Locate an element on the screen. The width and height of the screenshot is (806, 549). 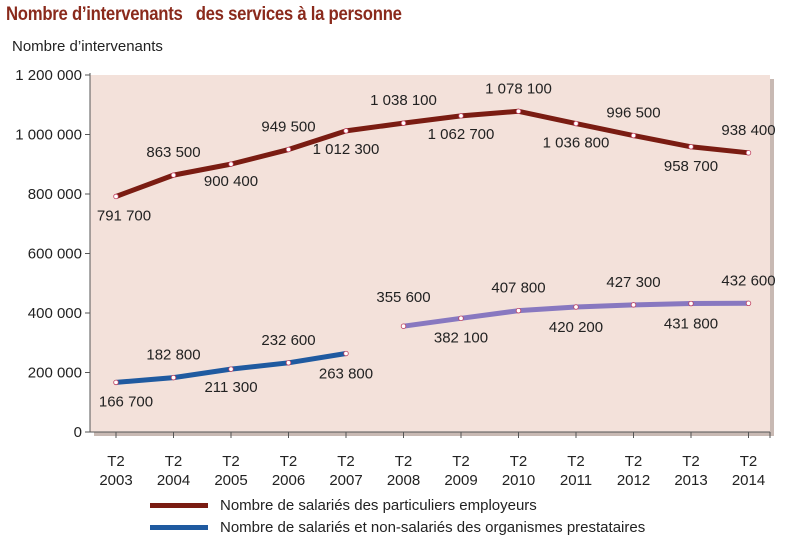
data-label-prestataires: 355 600 is located at coordinates (403, 297).